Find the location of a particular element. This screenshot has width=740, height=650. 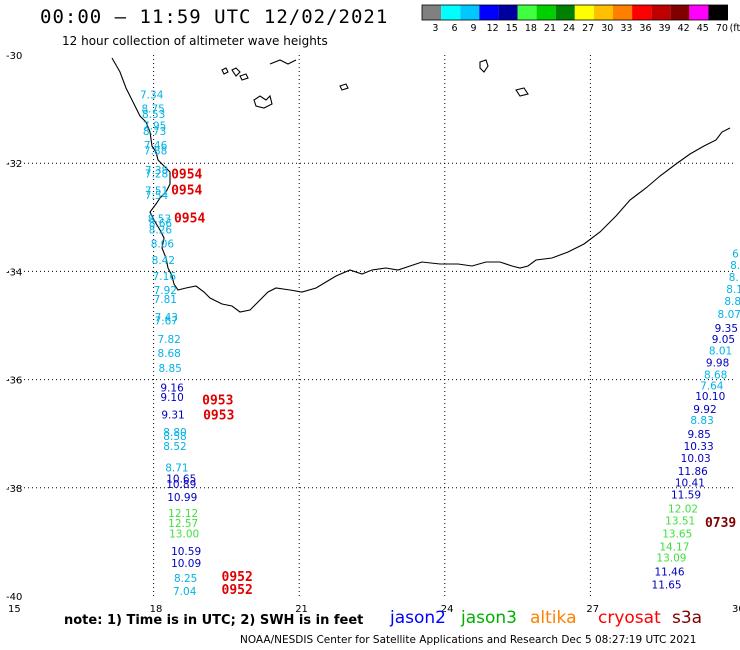

swh-value-west: 7.95 is located at coordinates (154, 127).